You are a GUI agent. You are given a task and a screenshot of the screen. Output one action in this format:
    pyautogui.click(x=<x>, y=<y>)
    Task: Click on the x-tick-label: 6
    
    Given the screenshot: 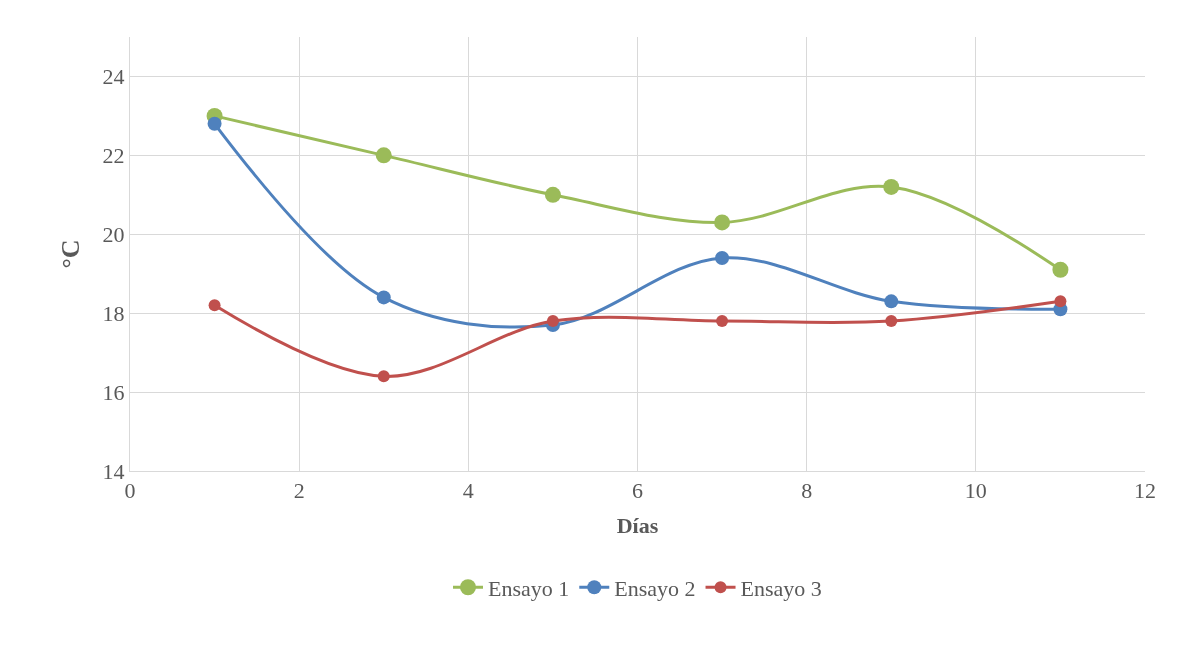 What is the action you would take?
    pyautogui.click(x=637, y=491)
    